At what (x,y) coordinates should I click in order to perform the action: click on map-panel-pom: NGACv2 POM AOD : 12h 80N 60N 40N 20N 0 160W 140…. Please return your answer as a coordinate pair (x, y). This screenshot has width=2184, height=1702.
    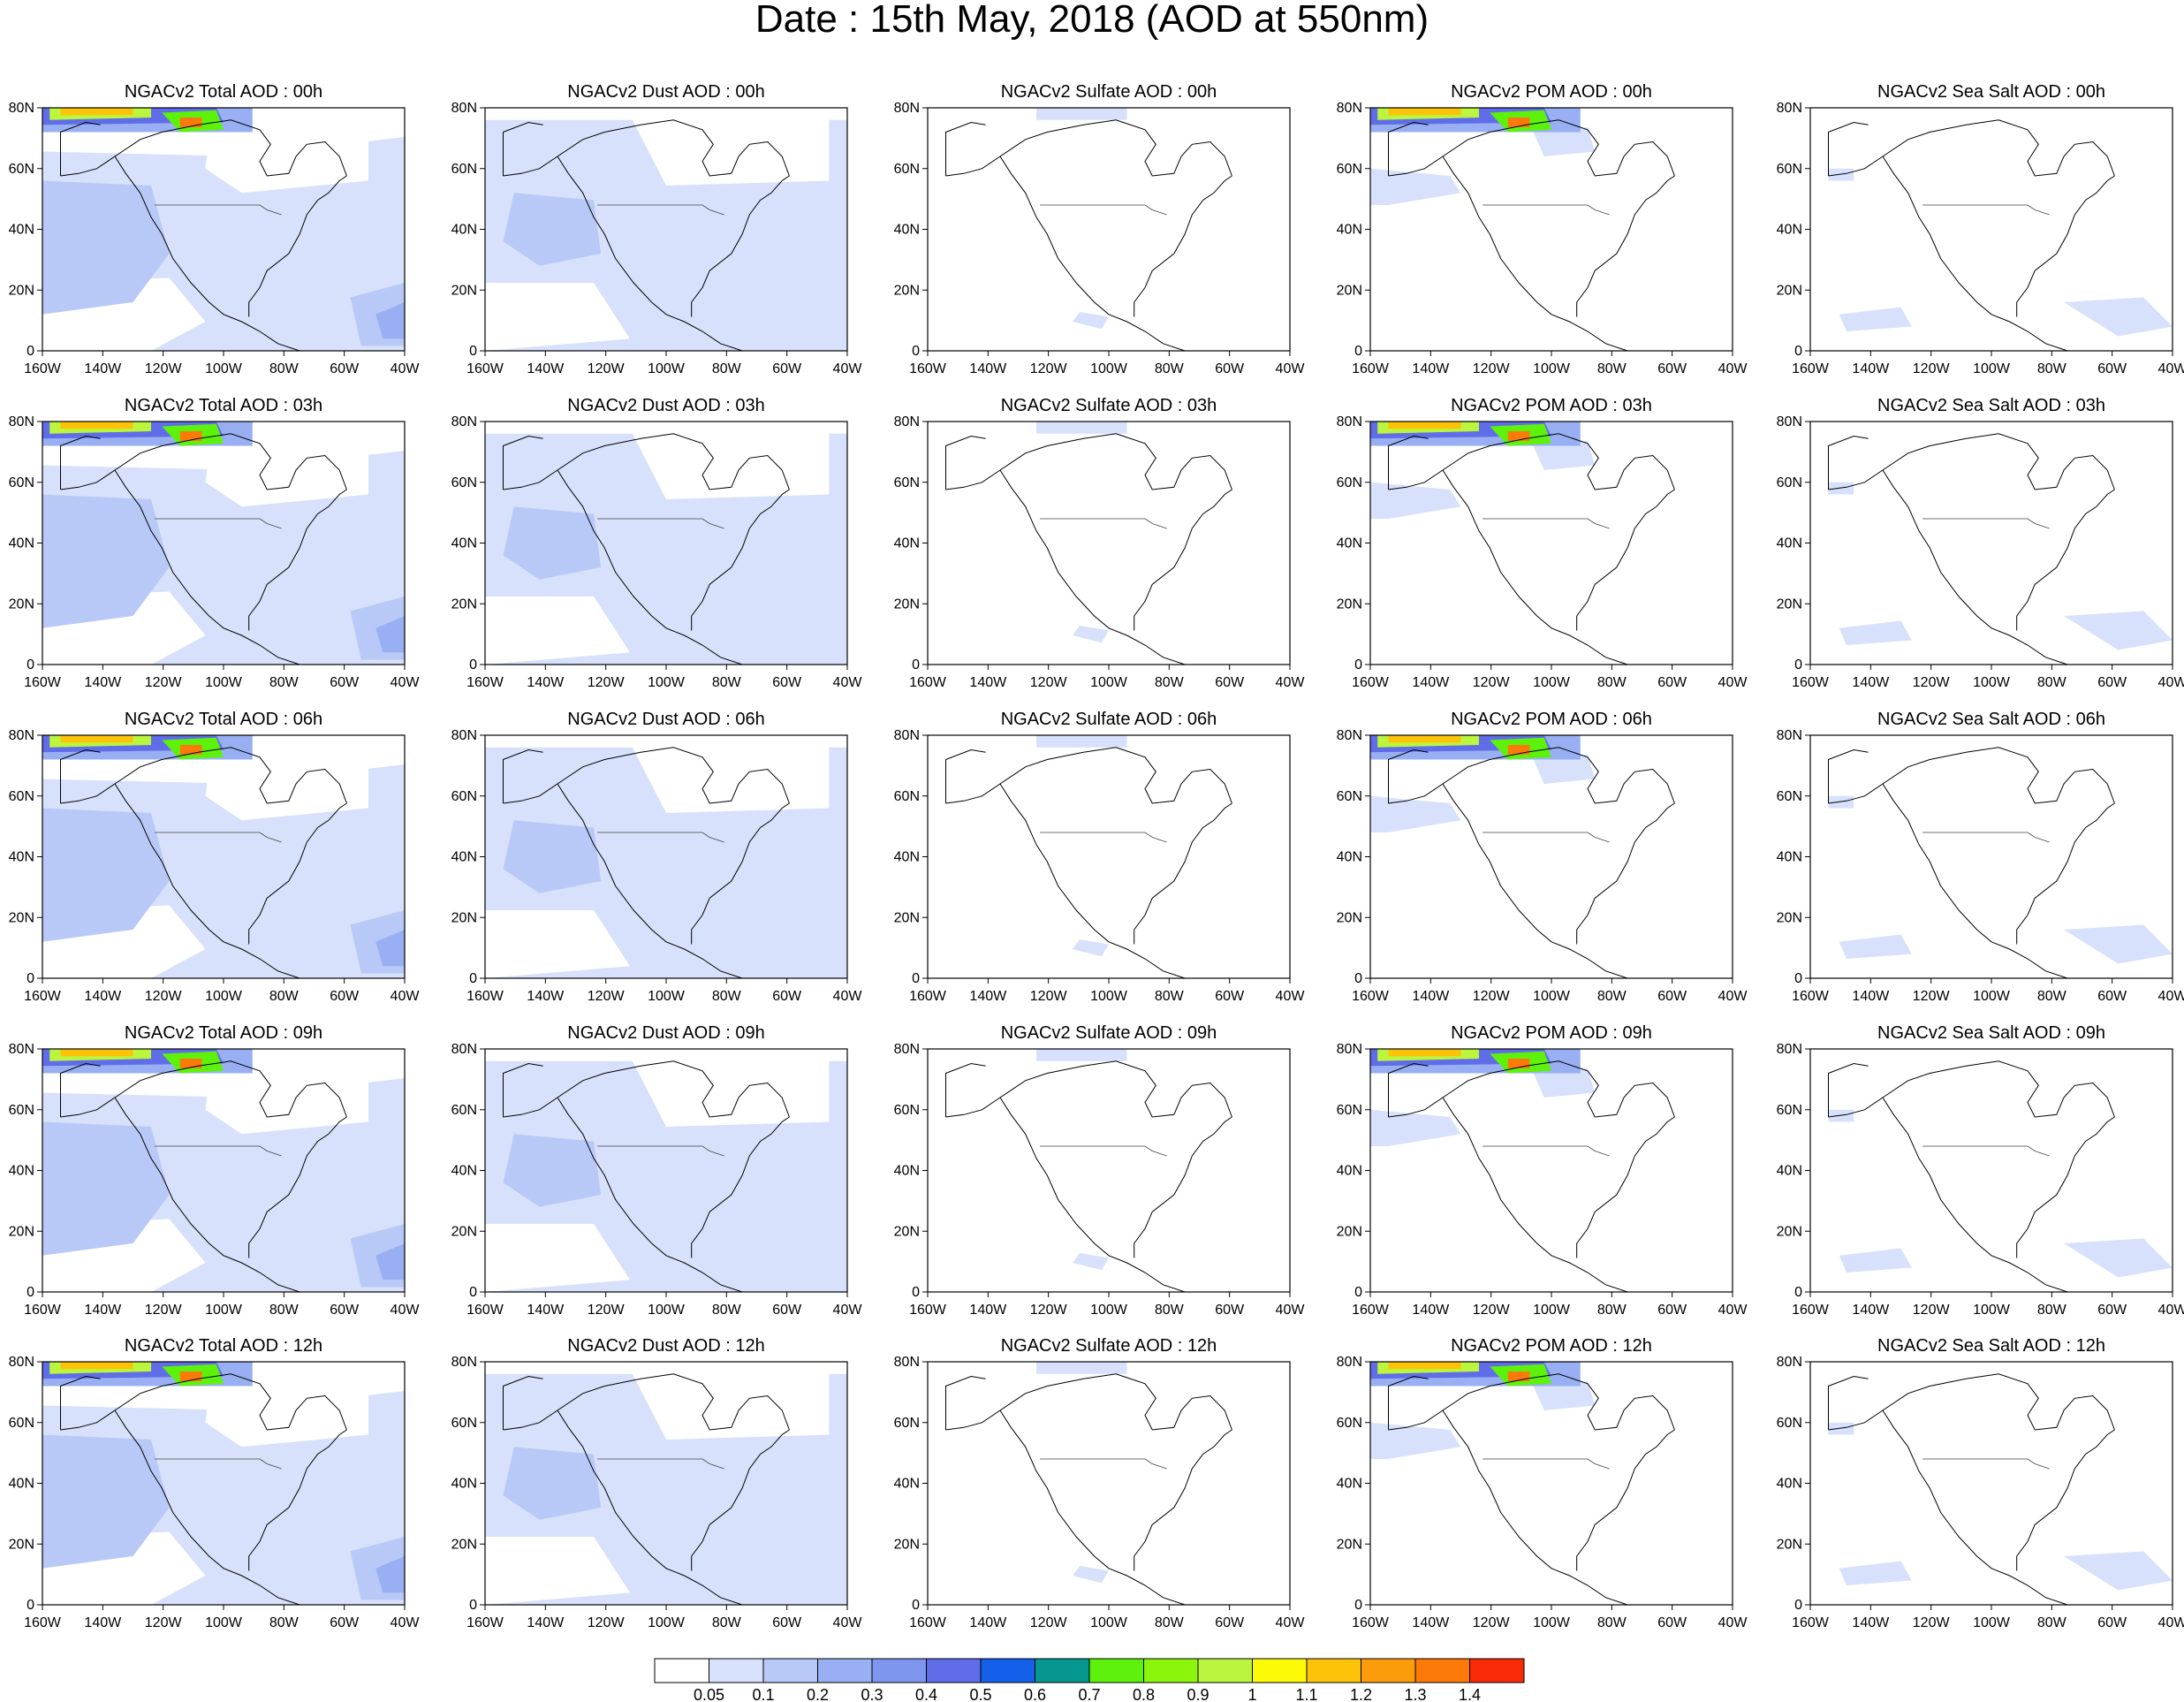
    Looking at the image, I should click on (1542, 1483).